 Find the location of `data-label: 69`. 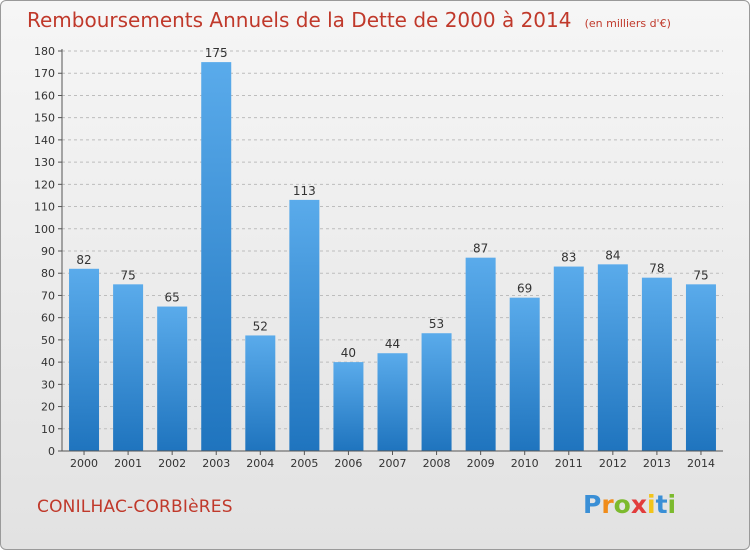

data-label: 69 is located at coordinates (524, 289).